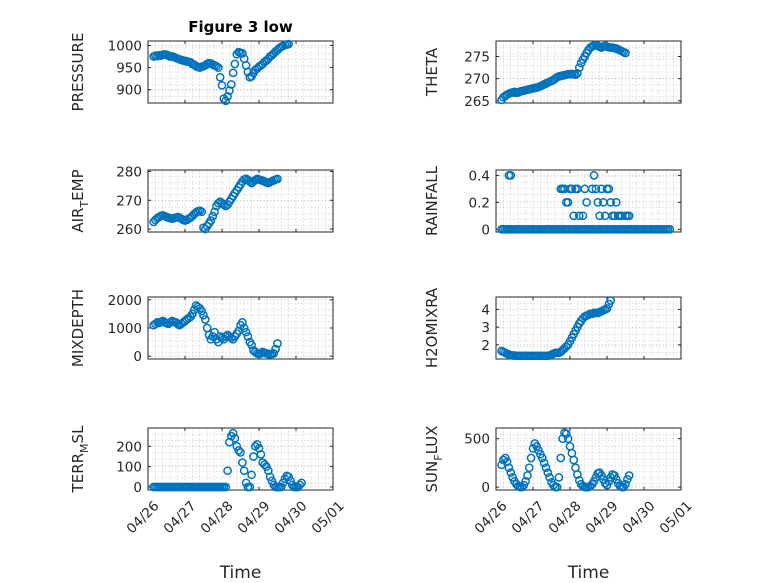  What do you see at coordinates (201, 201) in the screenshot?
I see `subplot-3: 260 270 280 AIRTEMP` at bounding box center [201, 201].